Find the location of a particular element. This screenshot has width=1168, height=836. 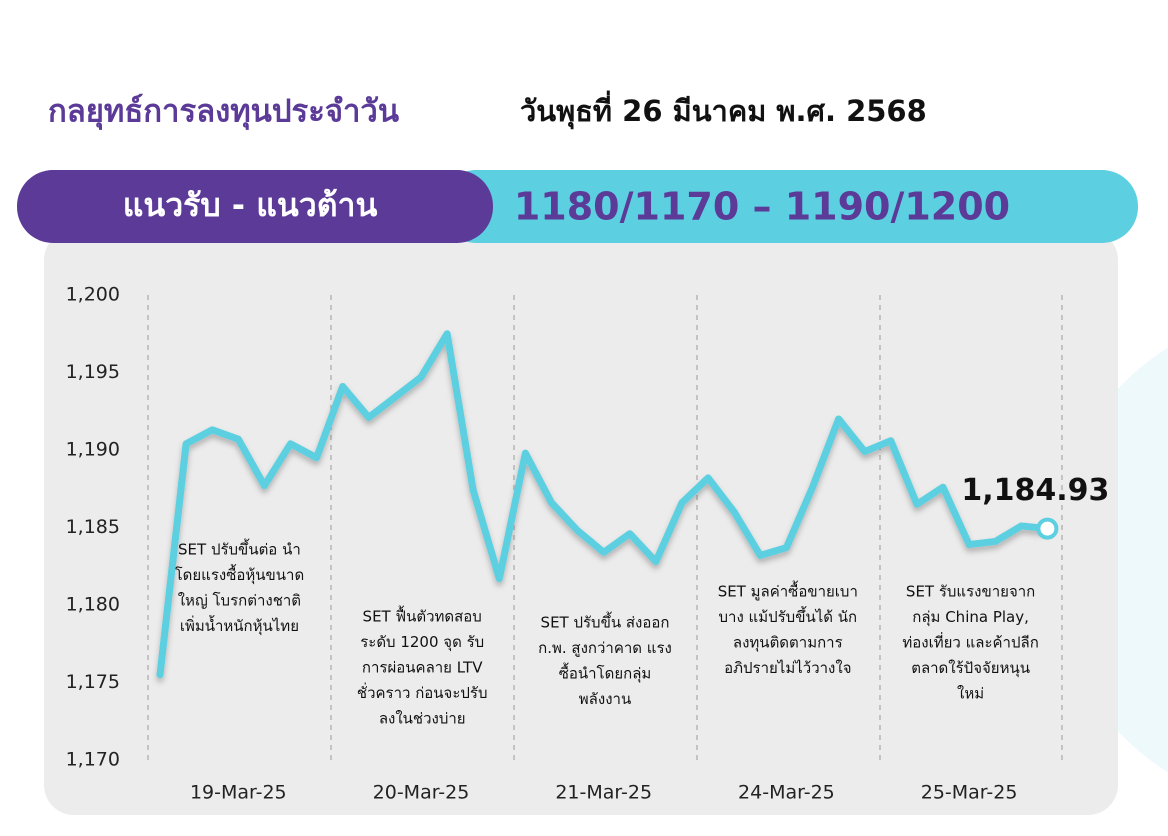

annotation: SET ปรับขึ้นต่อ นำ is located at coordinates (239, 549).